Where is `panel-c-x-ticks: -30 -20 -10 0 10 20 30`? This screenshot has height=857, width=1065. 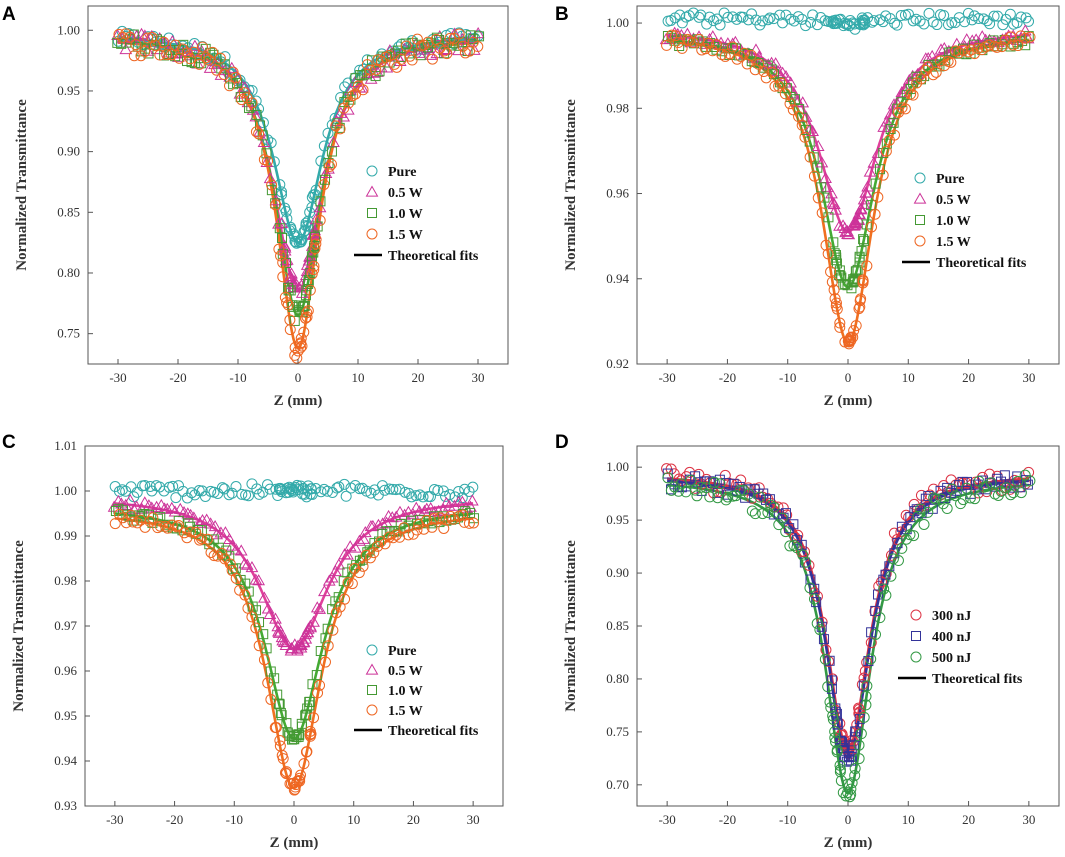 panel-c-x-ticks: -30 -20 -10 0 10 20 30 is located at coordinates (293, 814).